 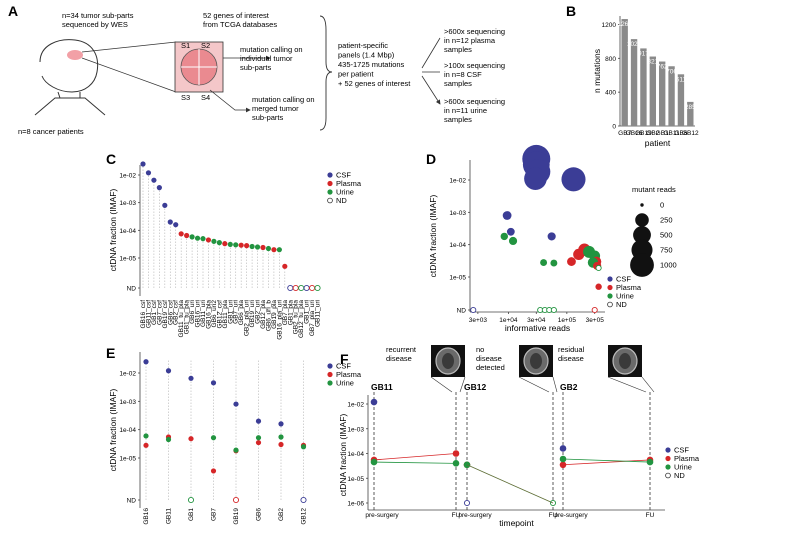 What do you see at coordinates (537, 328) in the screenshot?
I see `x-axis-title: informative reads` at bounding box center [537, 328].